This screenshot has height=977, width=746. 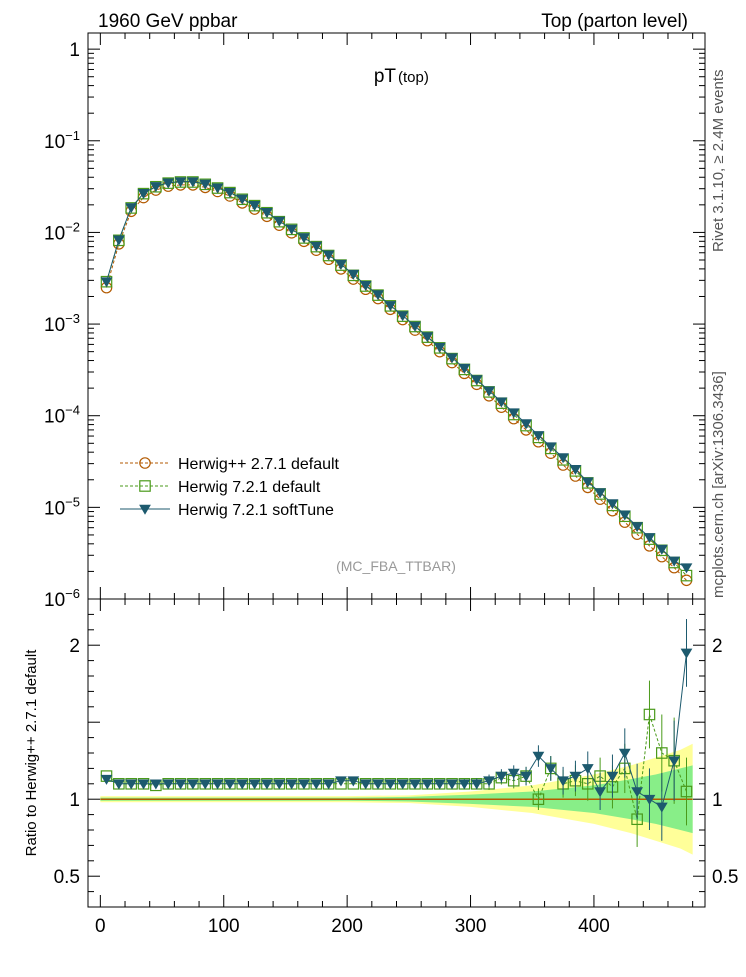 I want to click on main-y-tick-label-exp: −6, so click(x=72, y=593).